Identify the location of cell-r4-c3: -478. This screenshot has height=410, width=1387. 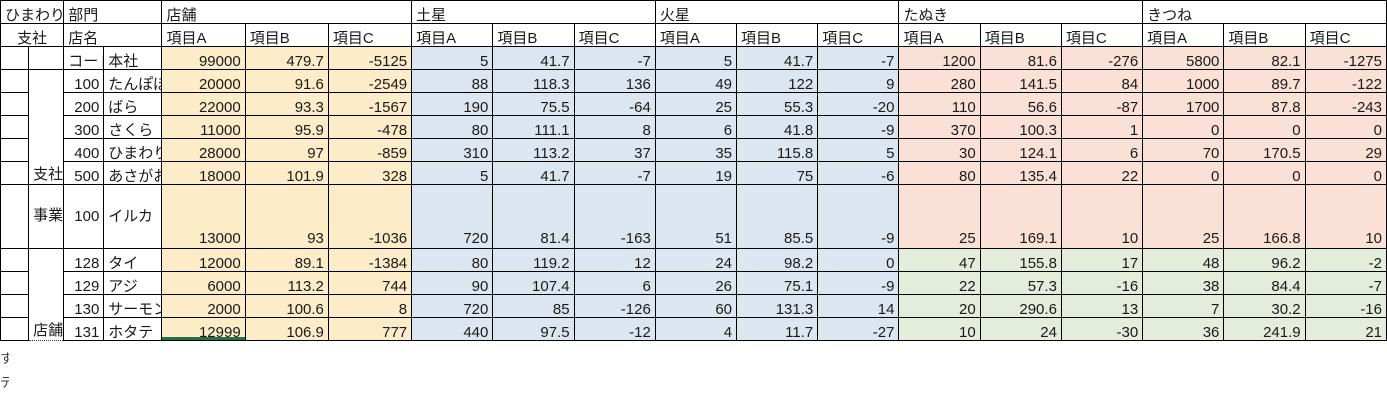
(370, 127).